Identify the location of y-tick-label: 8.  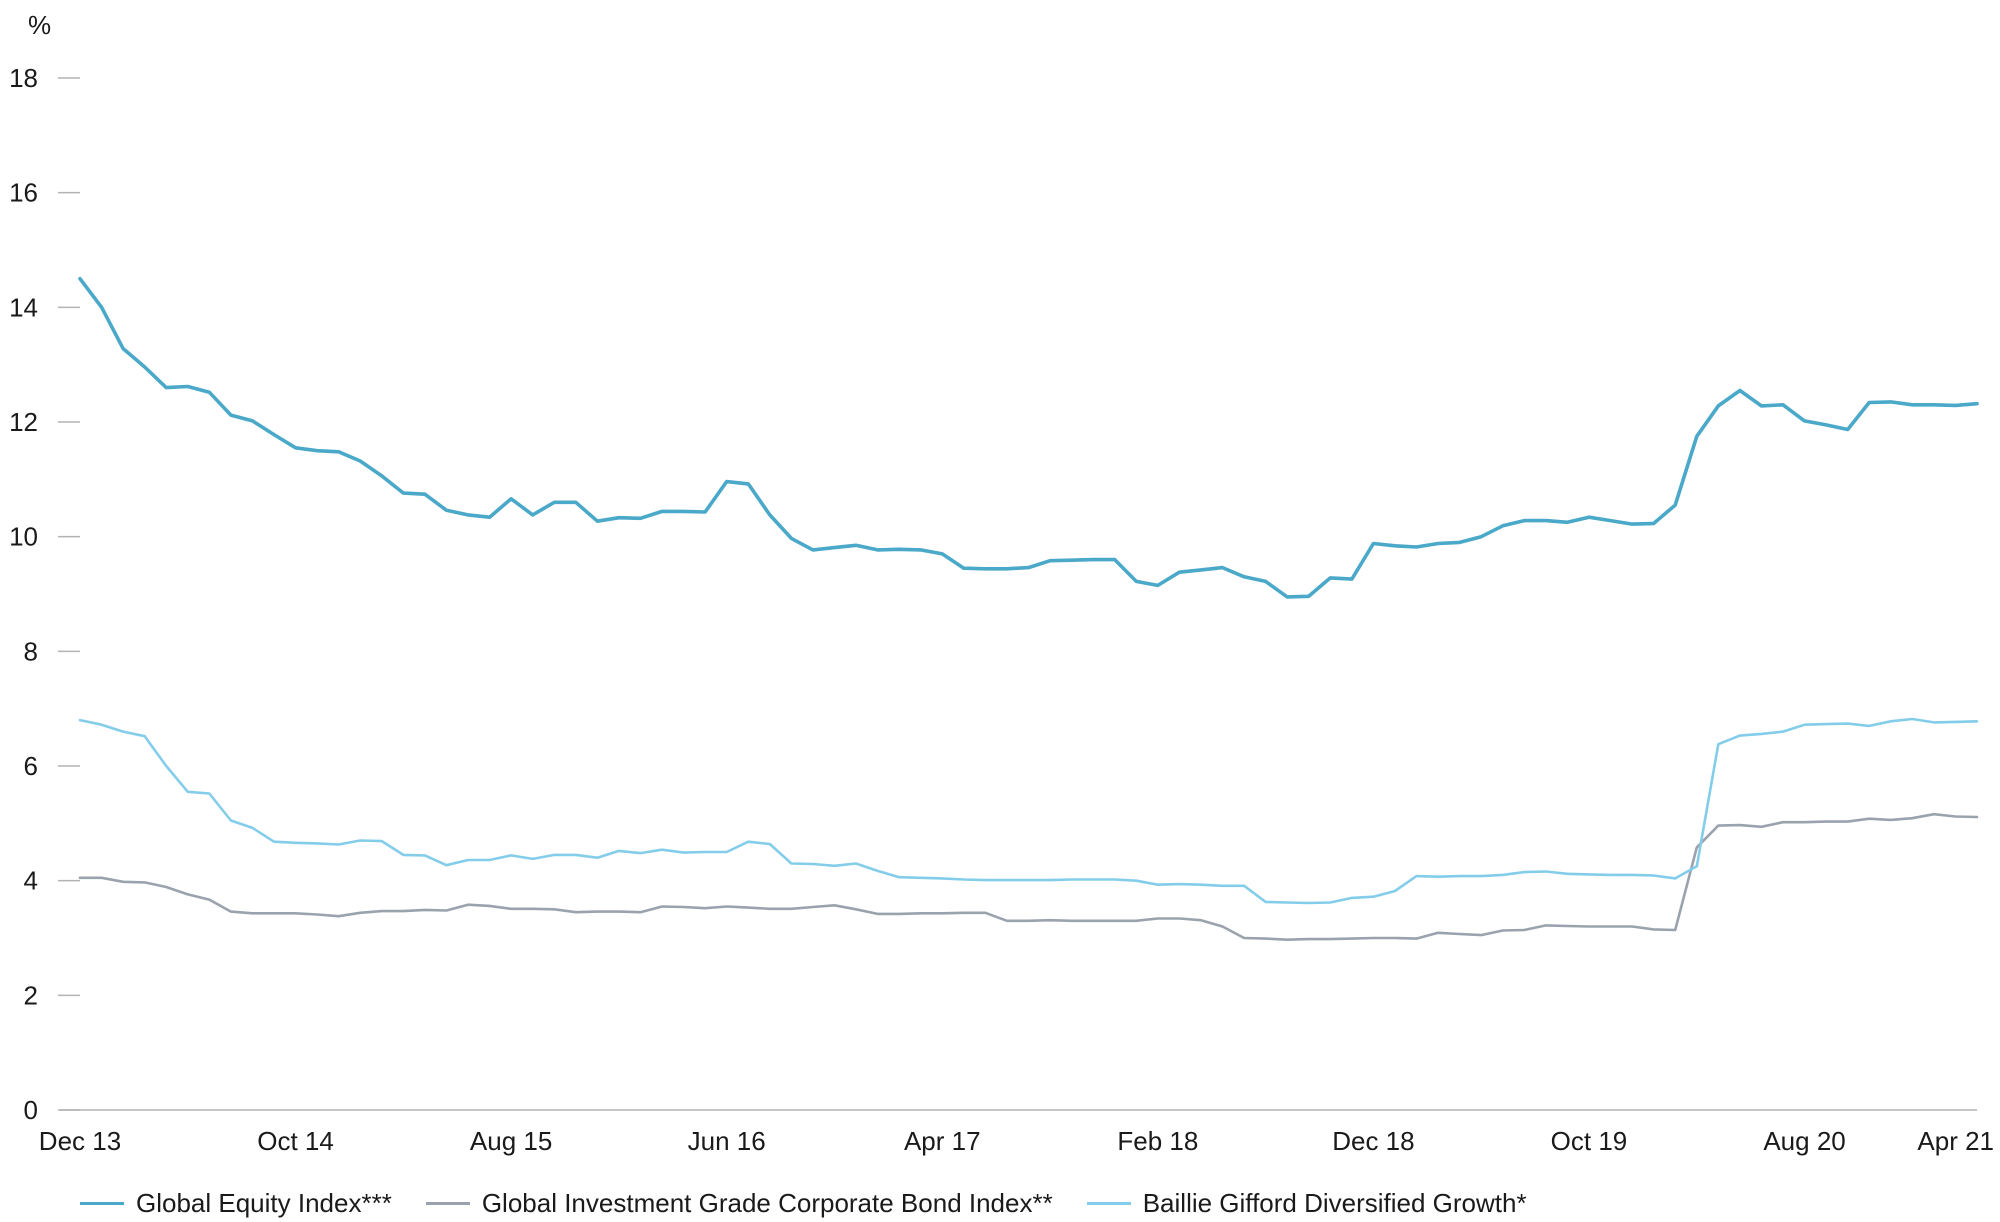
(31, 651).